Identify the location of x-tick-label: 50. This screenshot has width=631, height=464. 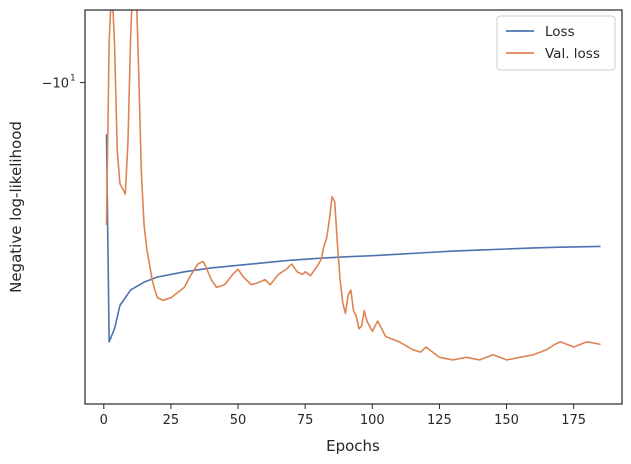
(238, 420).